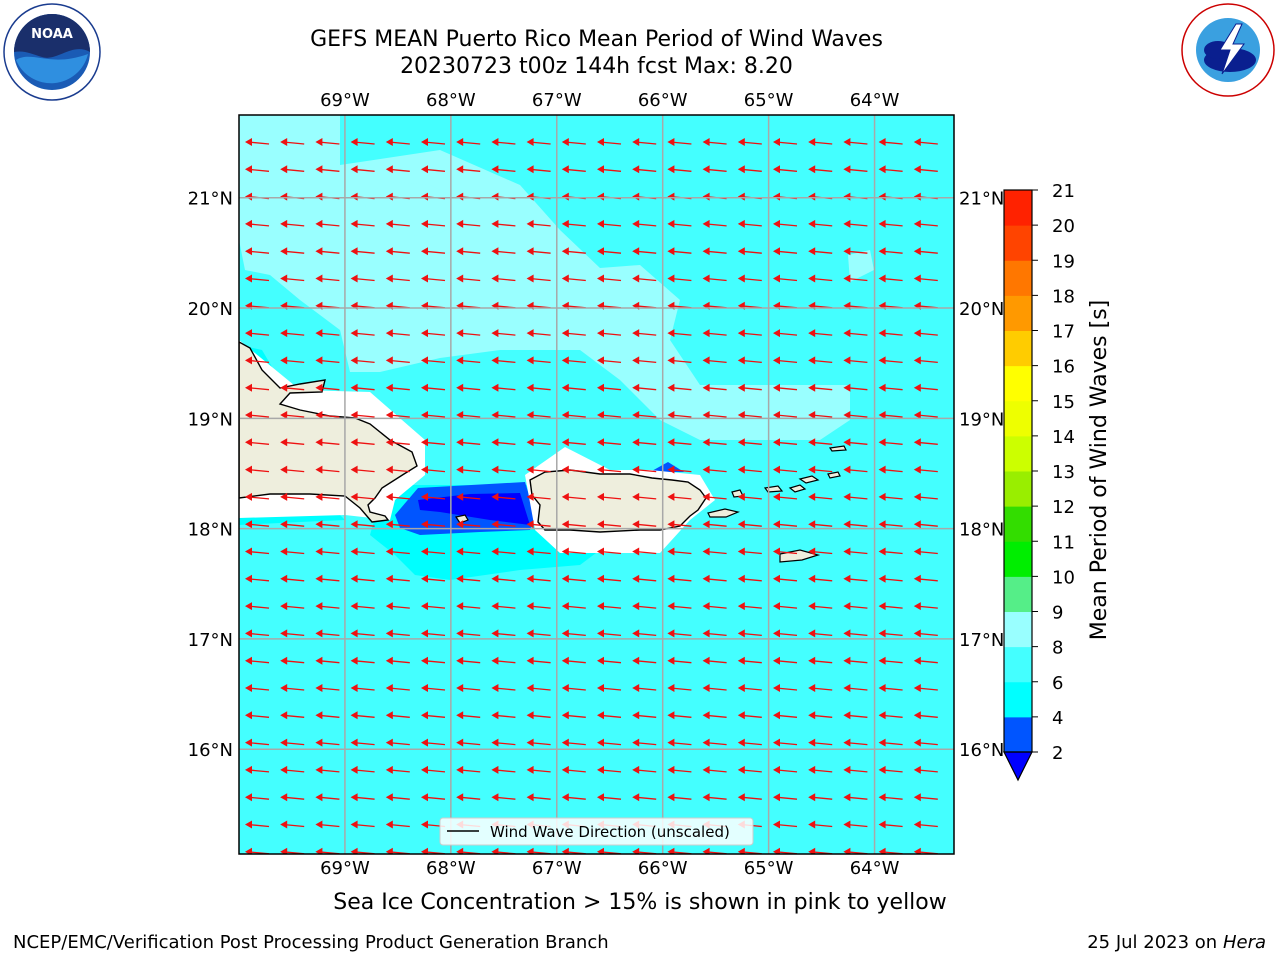 This screenshot has height=960, width=1280. What do you see at coordinates (289, 132) in the screenshot?
I see `period-8-9-region` at bounding box center [289, 132].